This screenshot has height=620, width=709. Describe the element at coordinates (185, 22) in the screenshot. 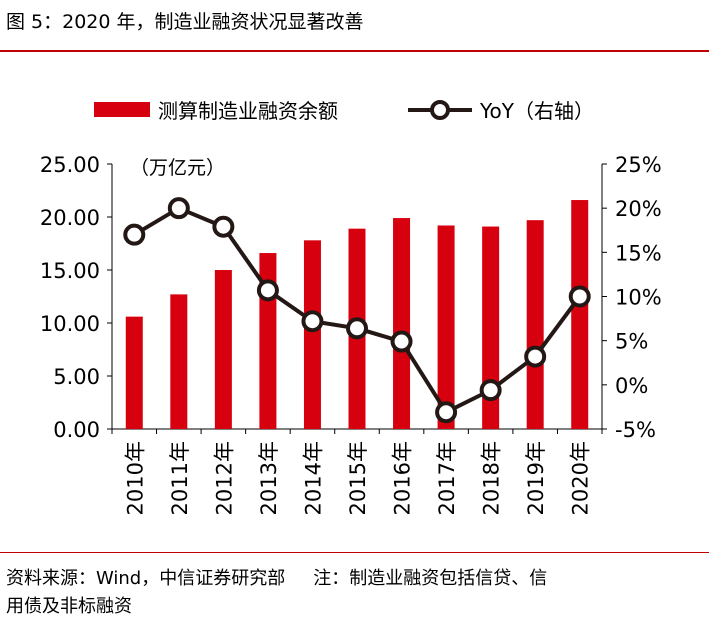

I see `chart-title: 图 5：2020 年，制造业融资状况显著改善` at that location.